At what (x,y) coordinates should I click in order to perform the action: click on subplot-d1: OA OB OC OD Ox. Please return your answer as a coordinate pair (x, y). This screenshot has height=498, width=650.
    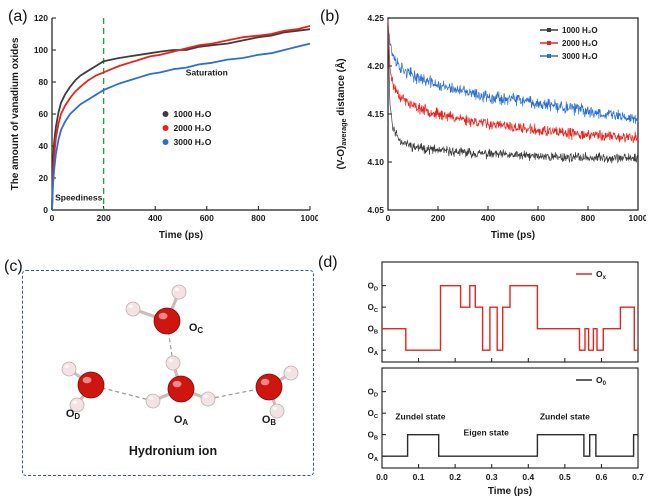
    Looking at the image, I should click on (503, 312).